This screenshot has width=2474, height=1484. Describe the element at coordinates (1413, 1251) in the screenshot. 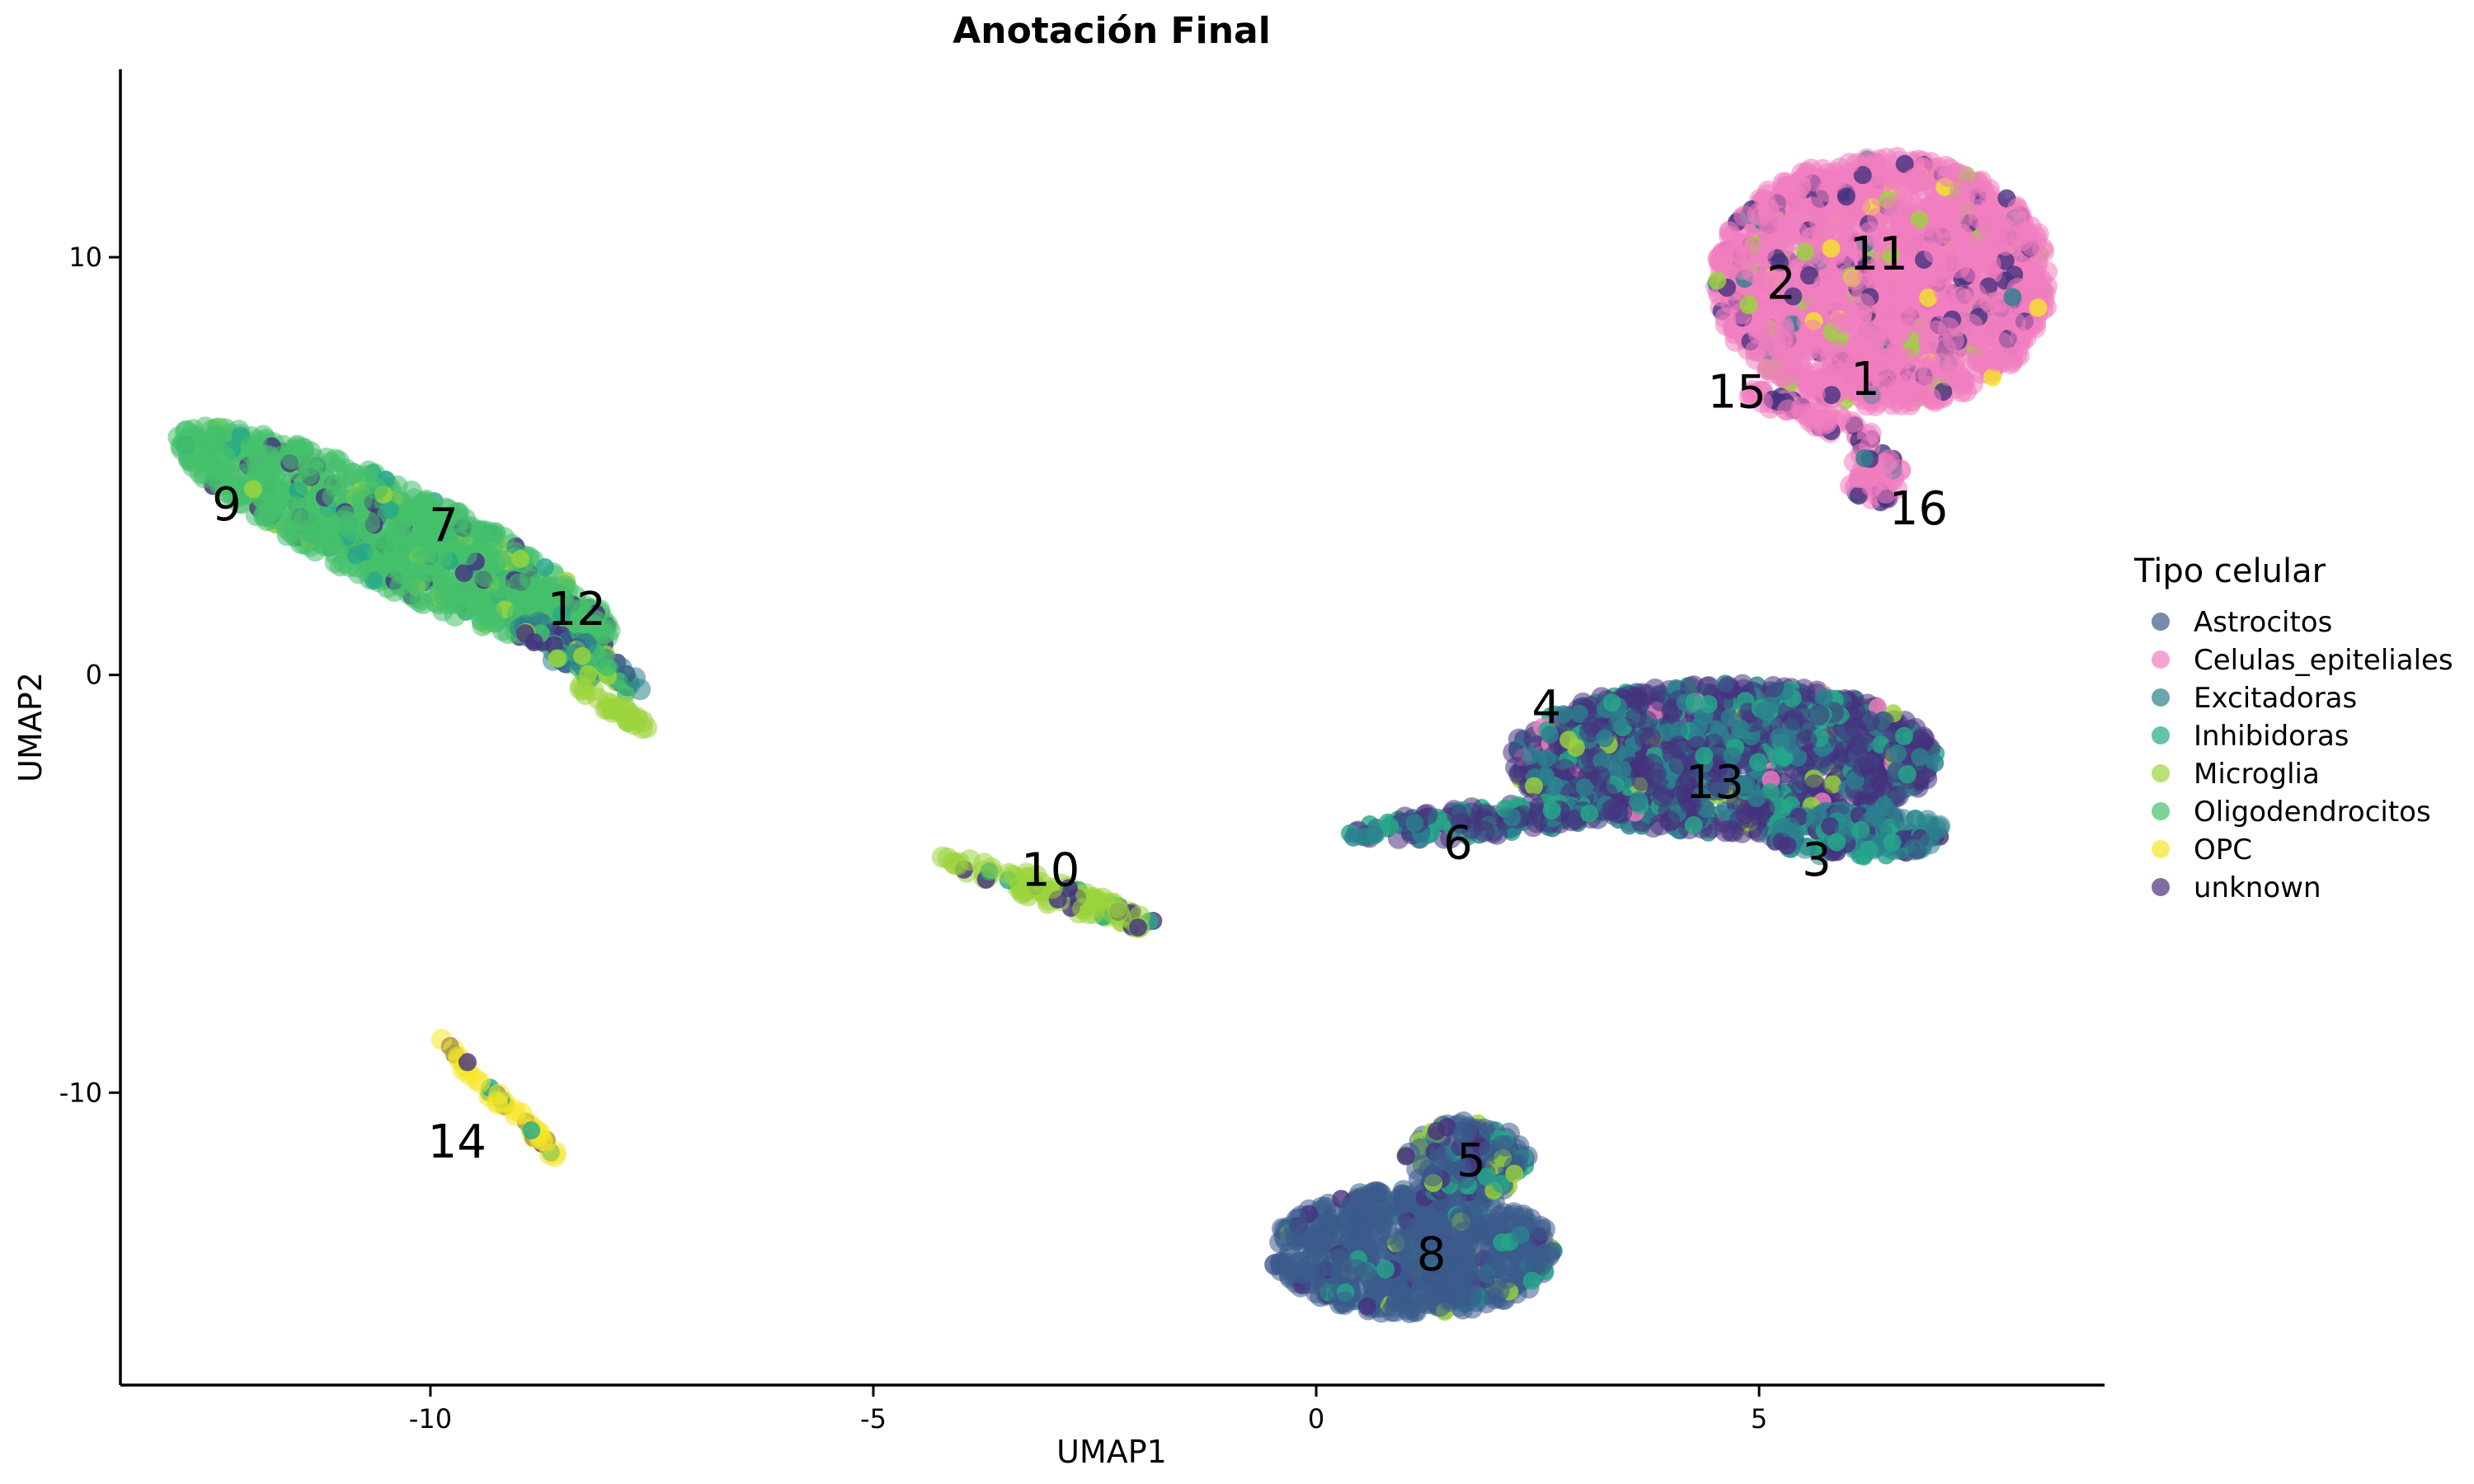

I see `cluster-astrocitos-island` at that location.